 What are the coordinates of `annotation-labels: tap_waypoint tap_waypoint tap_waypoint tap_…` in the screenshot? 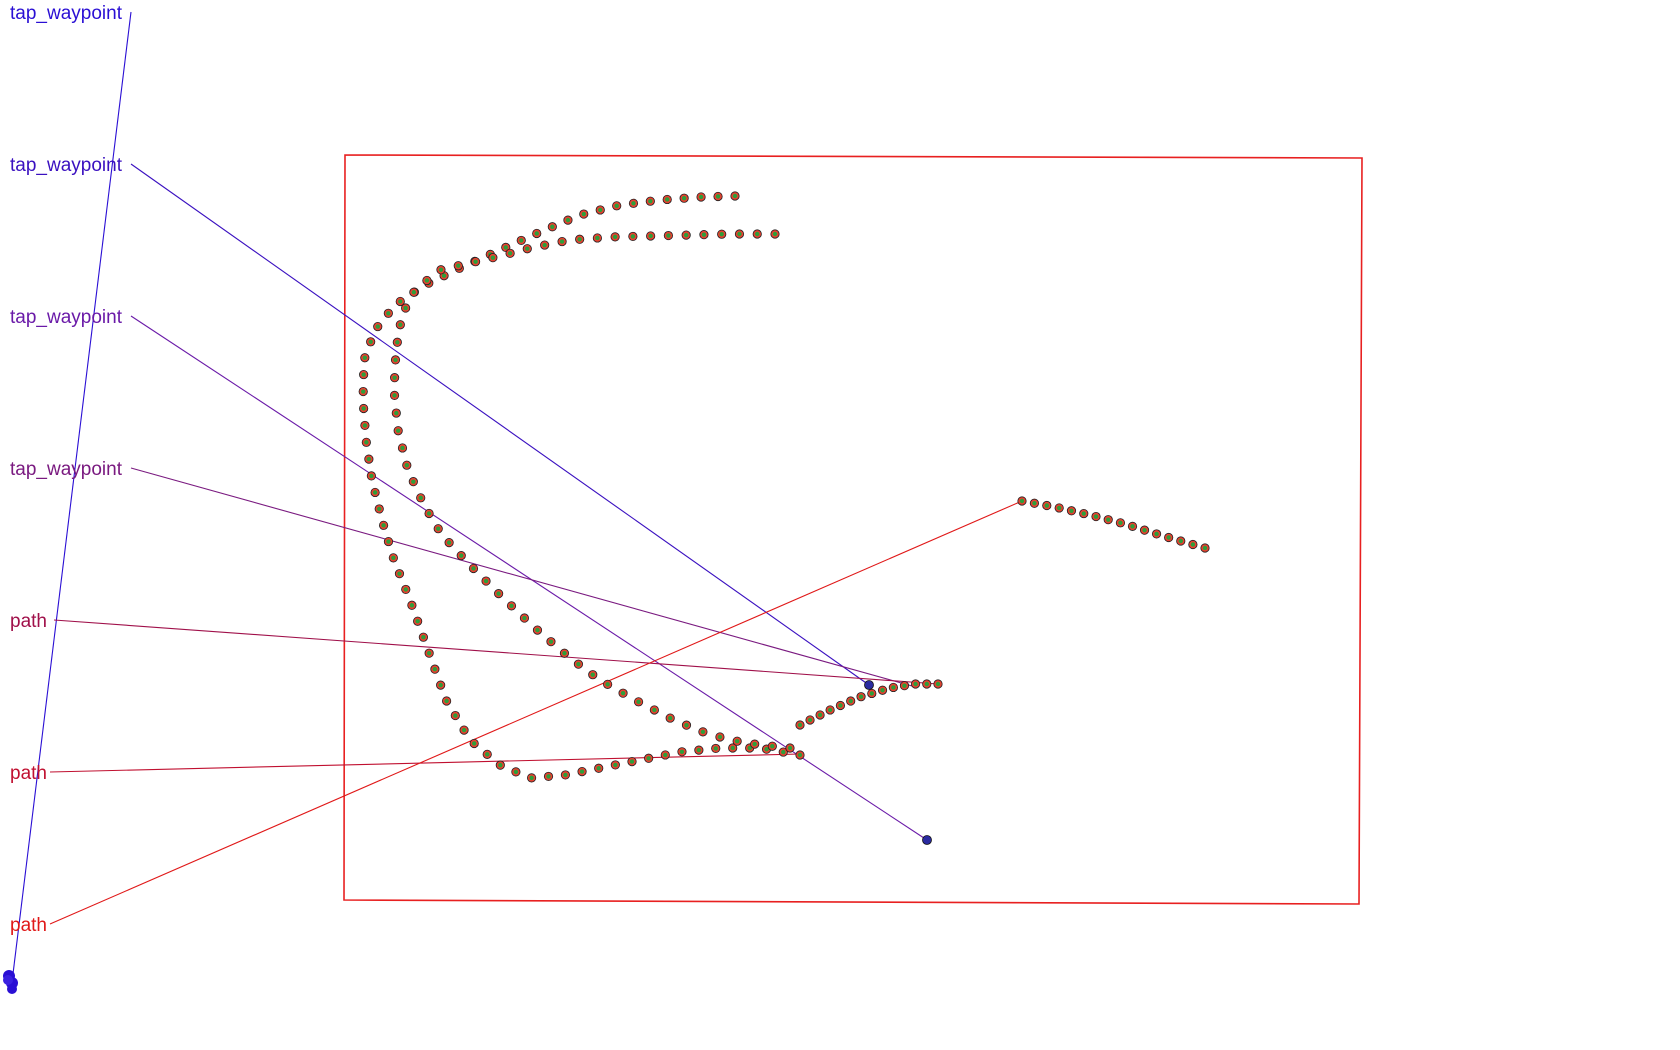 It's located at (66, 469).